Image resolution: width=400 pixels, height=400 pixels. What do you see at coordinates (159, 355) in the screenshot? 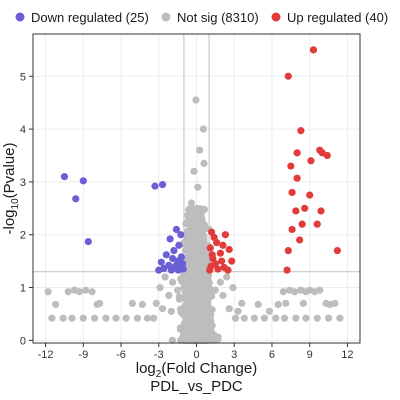
I see `x-tick-label: -3` at bounding box center [159, 355].